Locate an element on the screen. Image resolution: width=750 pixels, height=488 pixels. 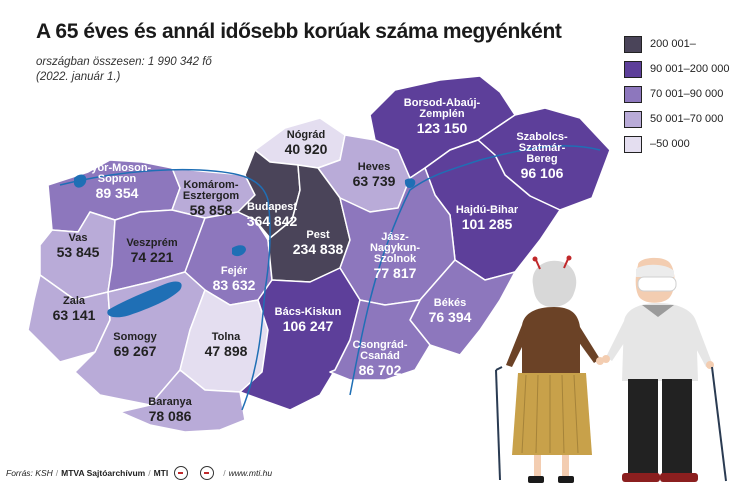
county-csongrad is located at coordinates (380, 340).